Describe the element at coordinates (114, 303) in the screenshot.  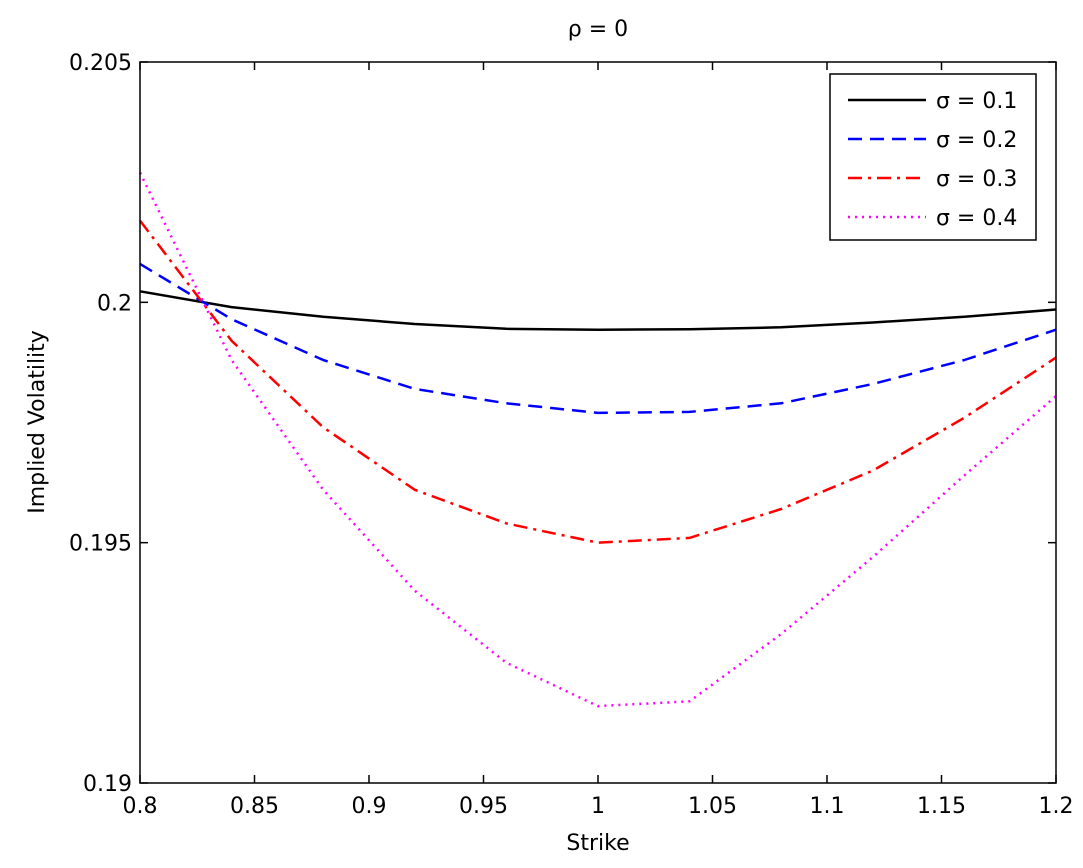
I see `y-tick-label: 0.2` at that location.